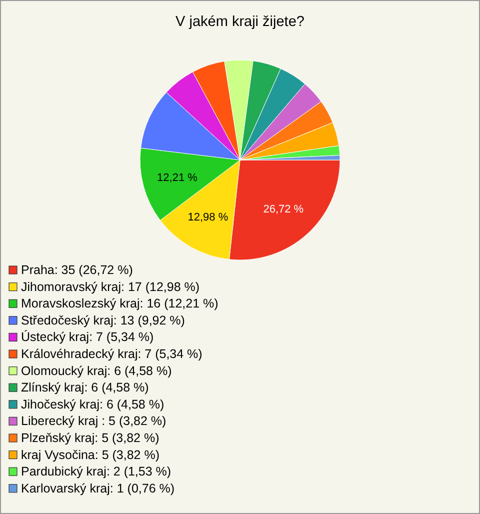 The height and width of the screenshot is (514, 480). I want to click on legend-label: Pardubický kraj: 2 (1,53 %), so click(96, 471).